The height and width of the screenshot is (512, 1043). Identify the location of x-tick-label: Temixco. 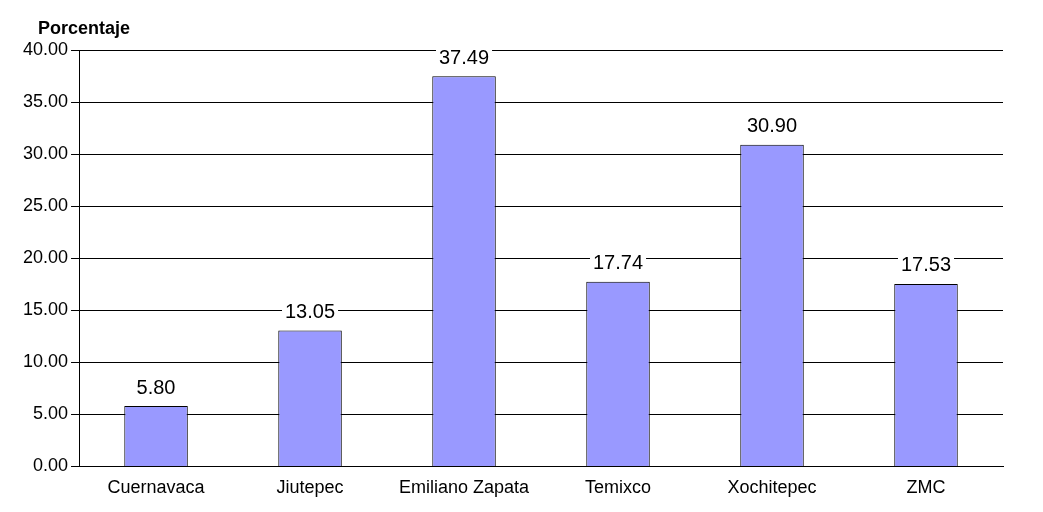
(618, 487).